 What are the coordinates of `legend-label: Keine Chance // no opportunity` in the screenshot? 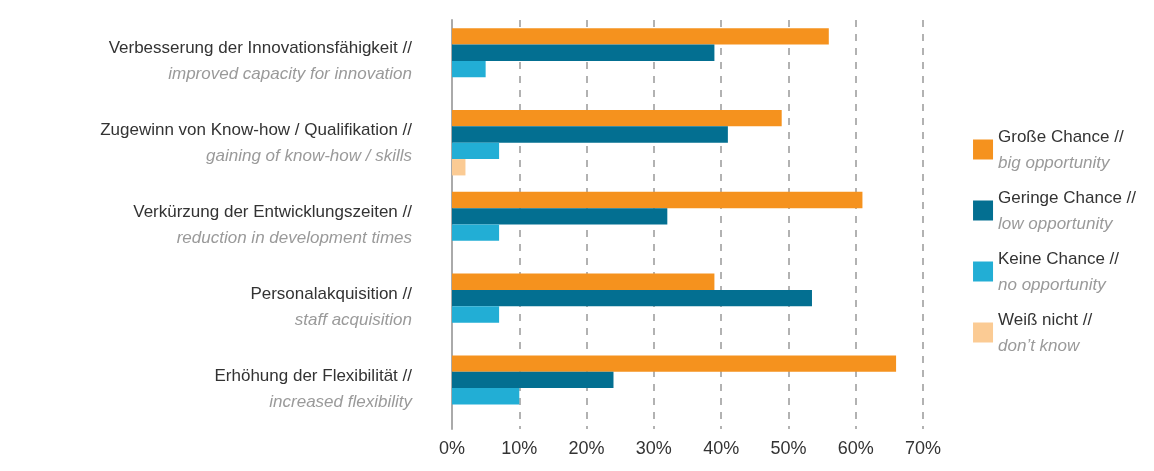 It's located at (1059, 271).